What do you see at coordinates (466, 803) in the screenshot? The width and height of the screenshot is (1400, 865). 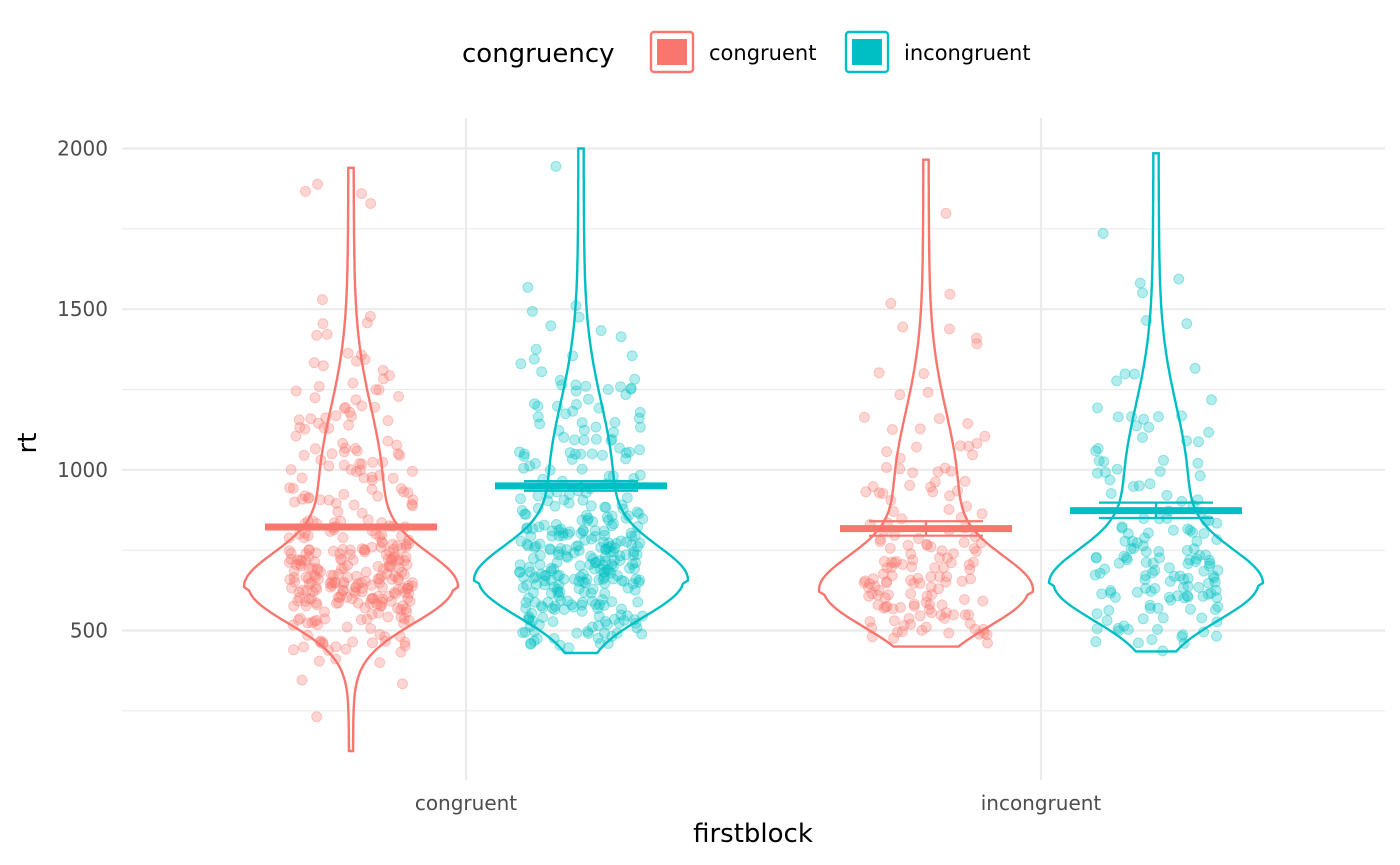 I see `x-tick-label: congruent` at bounding box center [466, 803].